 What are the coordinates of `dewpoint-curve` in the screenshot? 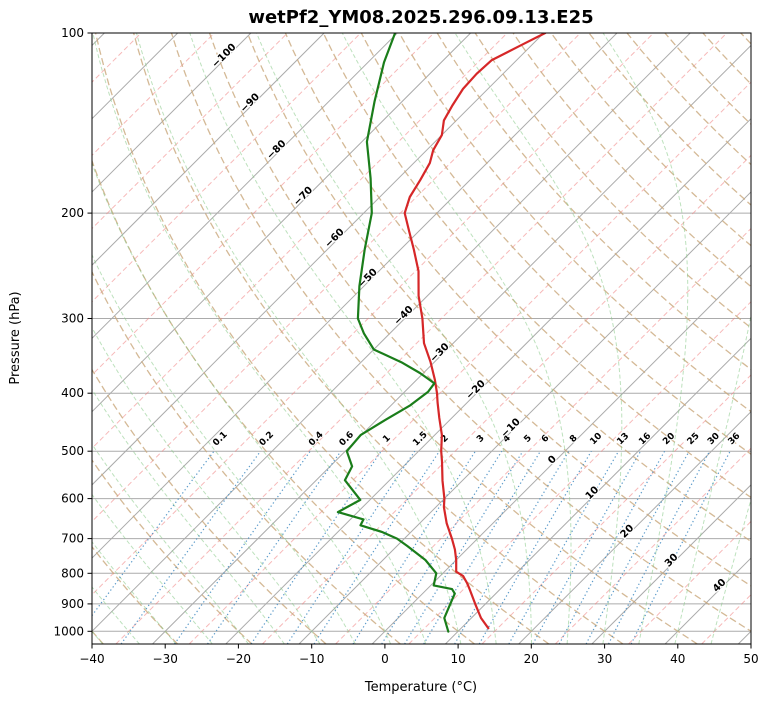 It's located at (396, 333).